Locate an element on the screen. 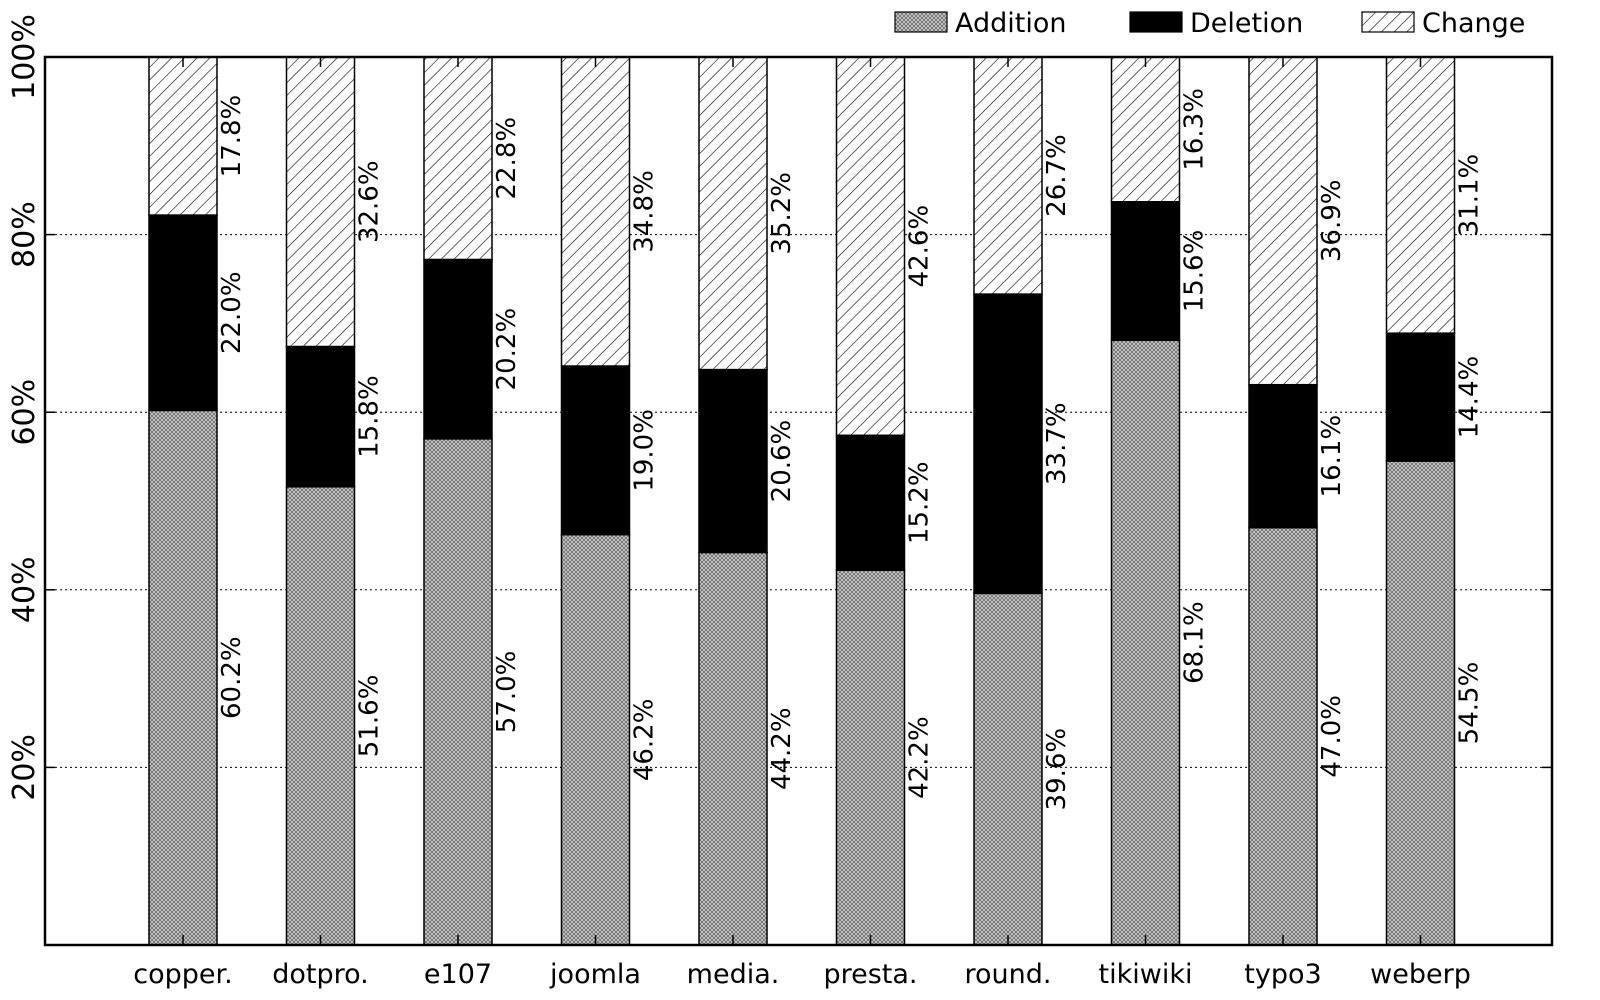 The height and width of the screenshot is (1000, 1600). data-label-deletion: 19.0% is located at coordinates (645, 450).